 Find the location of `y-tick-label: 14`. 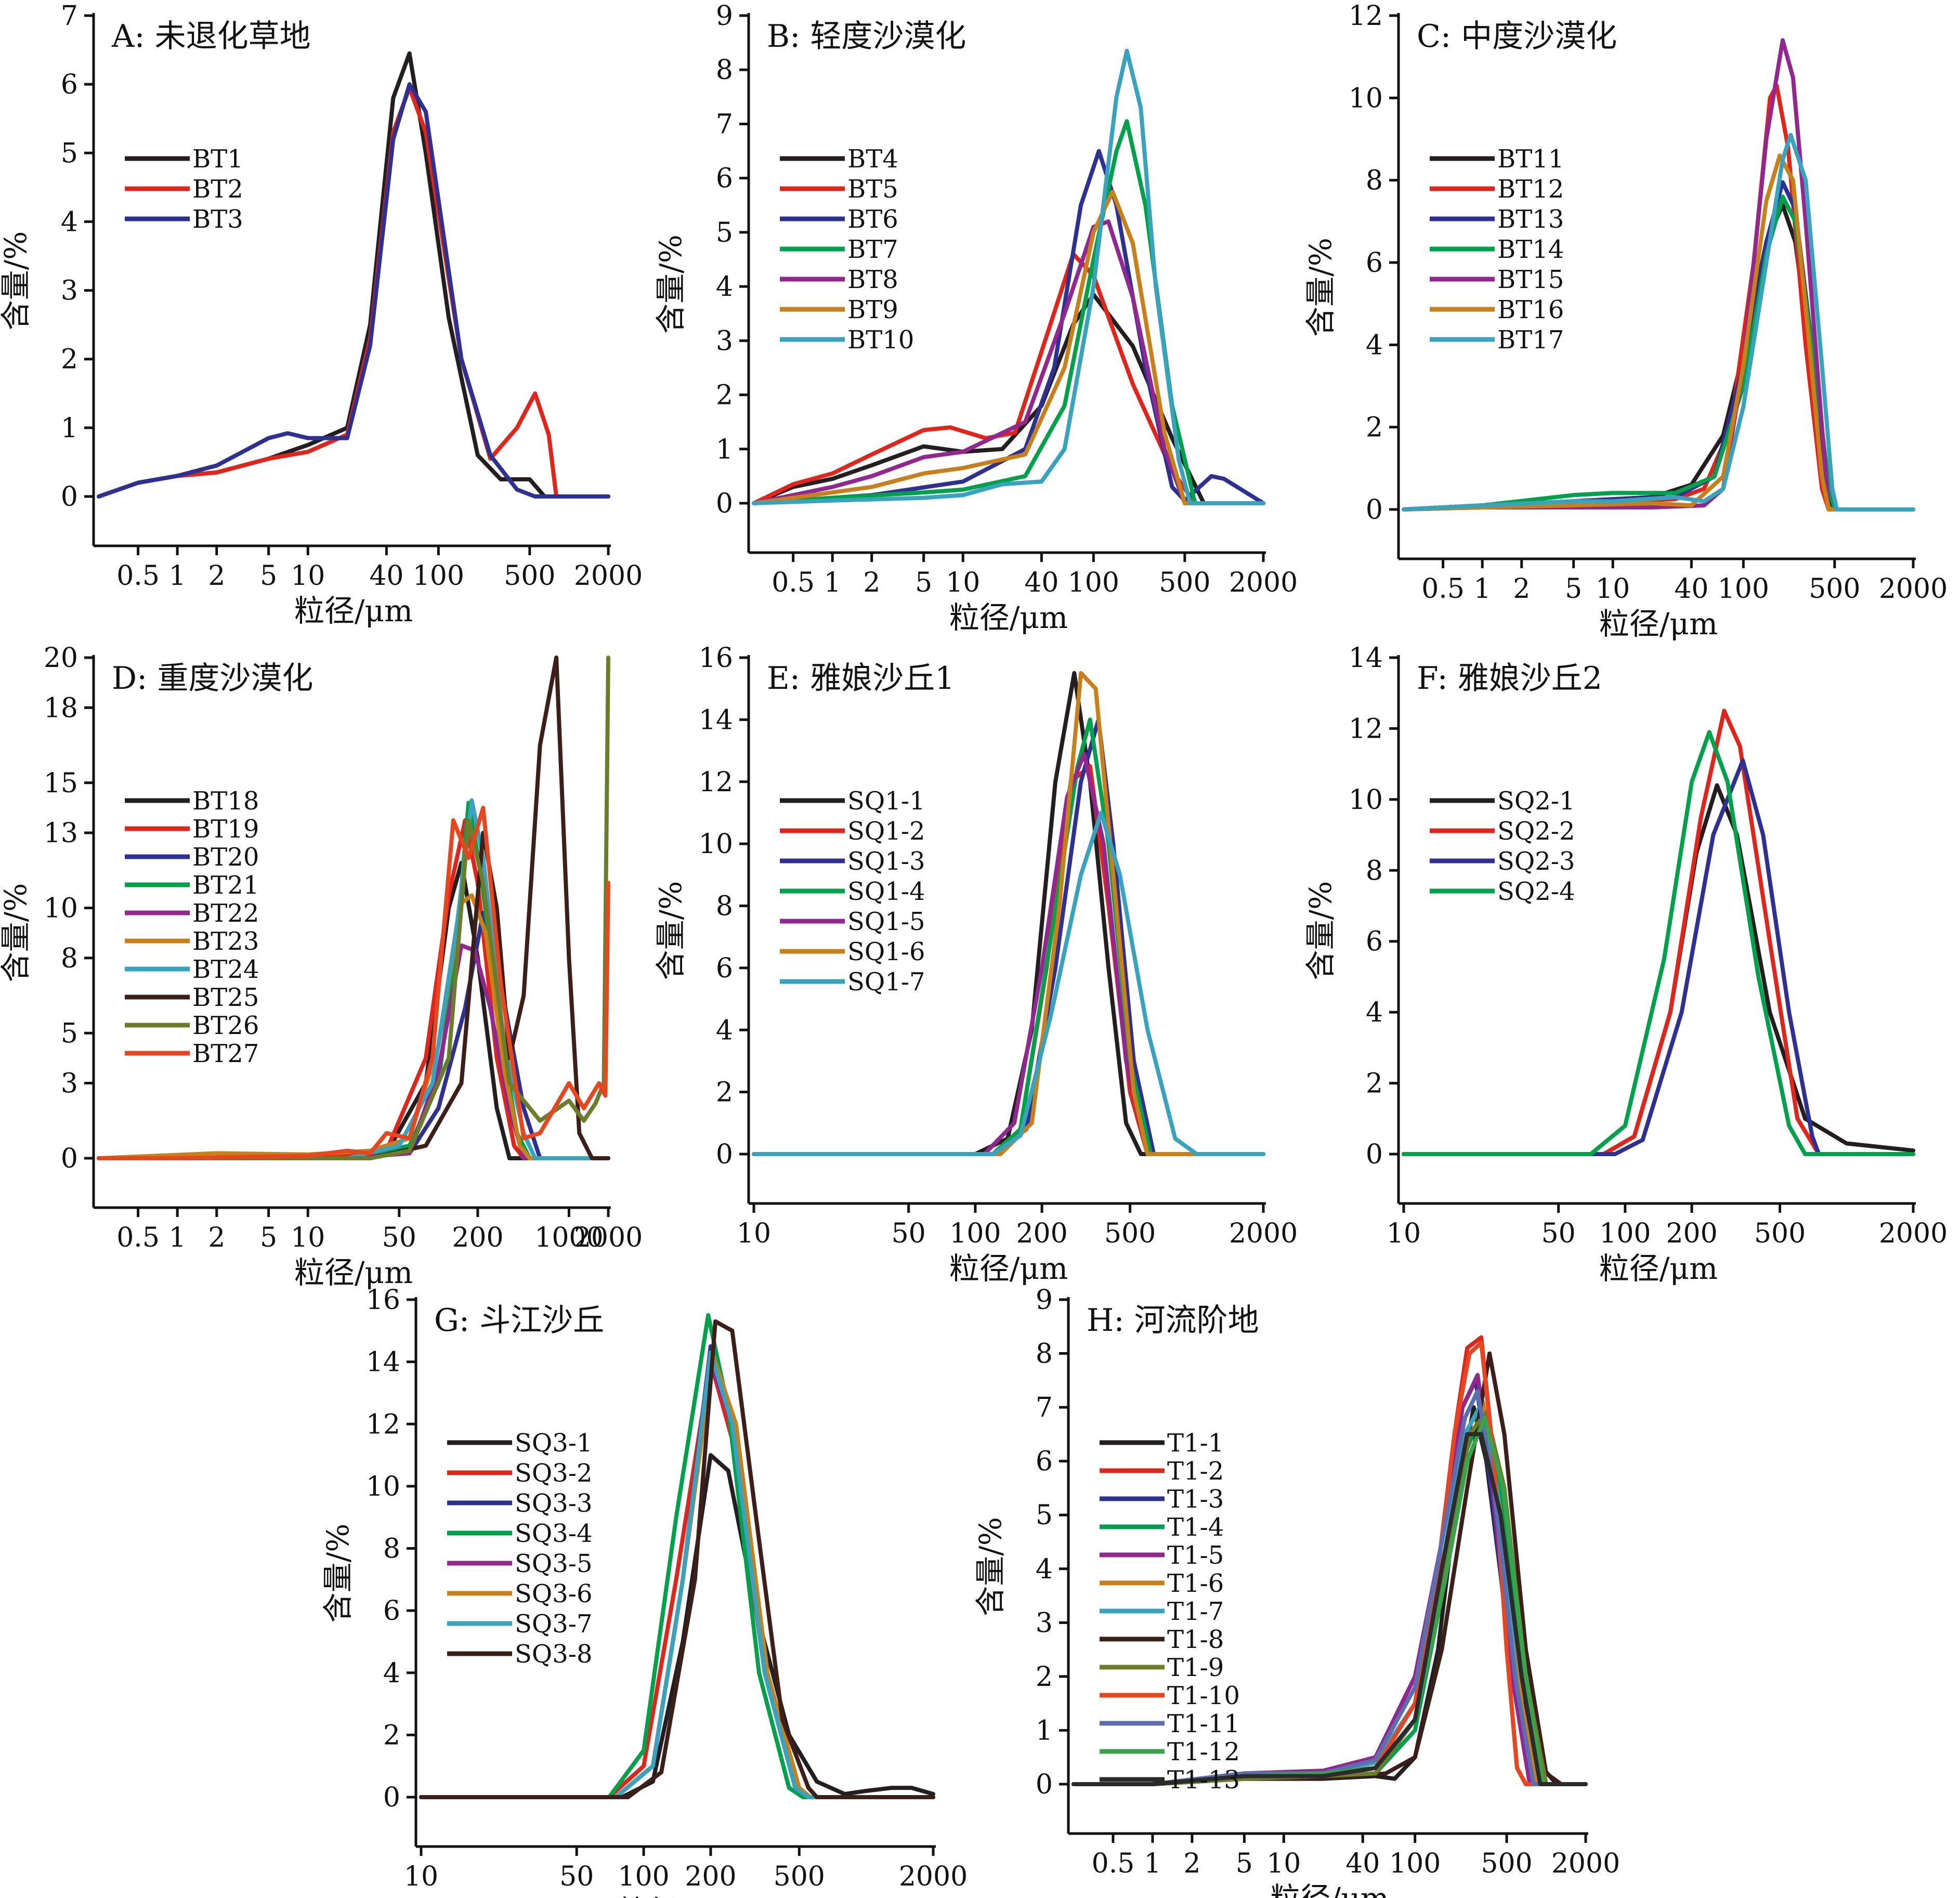

y-tick-label: 14 is located at coordinates (1366, 658).